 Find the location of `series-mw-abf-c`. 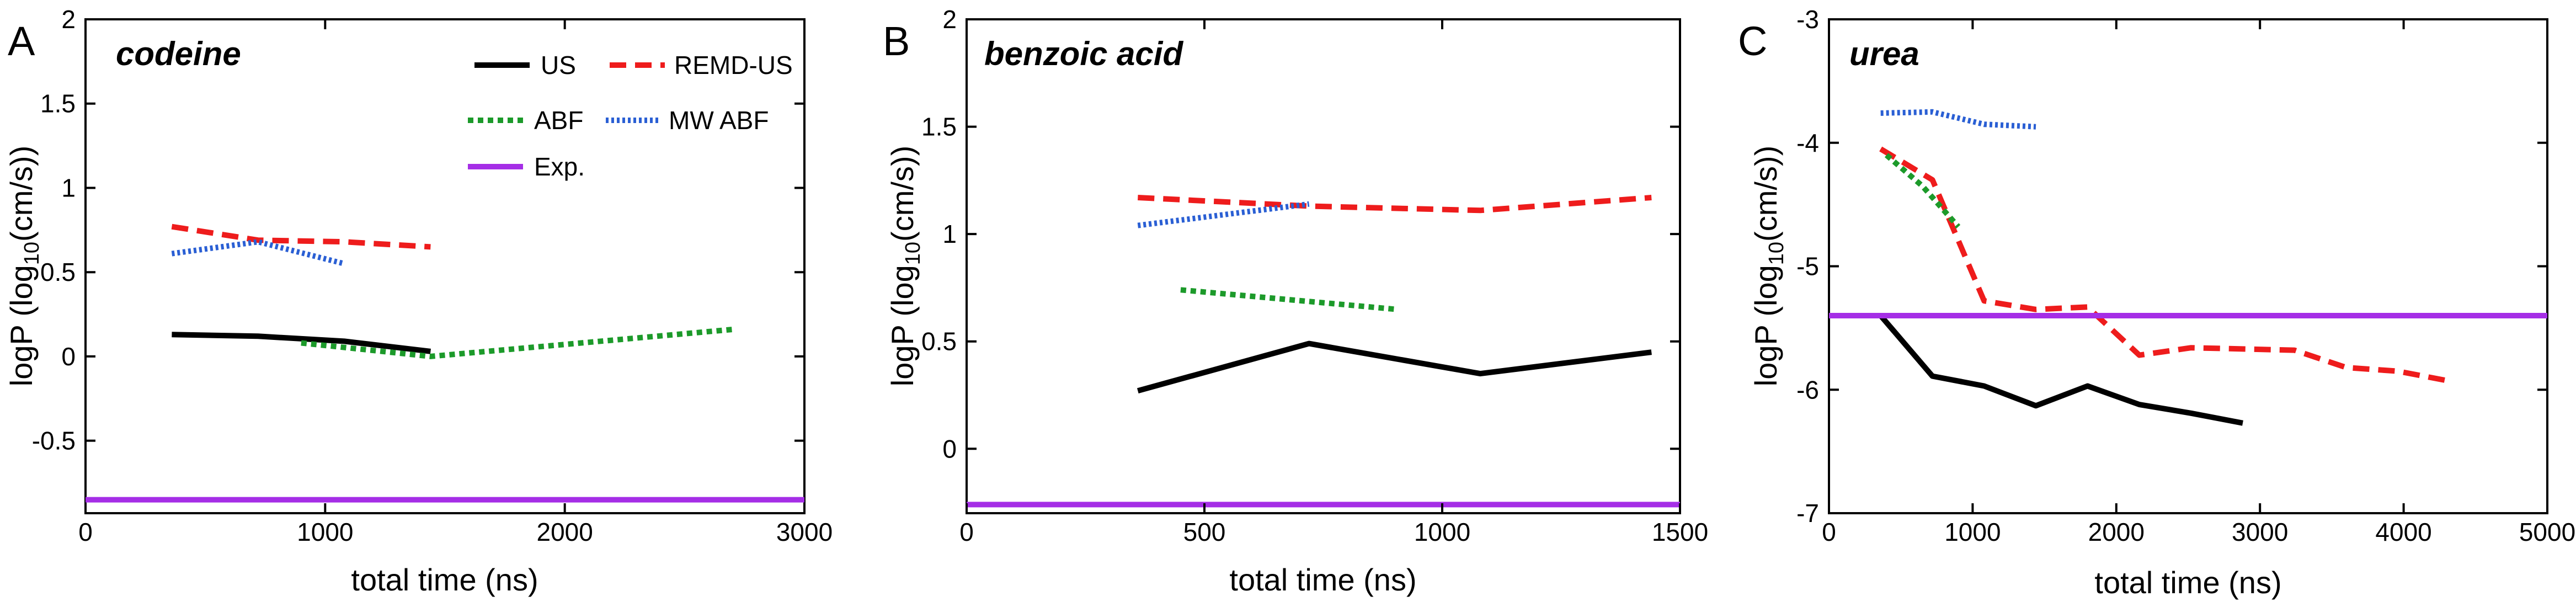

series-mw-abf-c is located at coordinates (1958, 119).